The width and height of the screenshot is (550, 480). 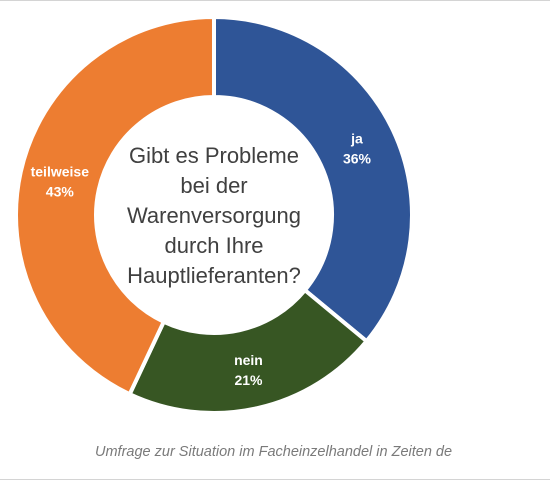 What do you see at coordinates (248, 360) in the screenshot?
I see `slice-label: nein` at bounding box center [248, 360].